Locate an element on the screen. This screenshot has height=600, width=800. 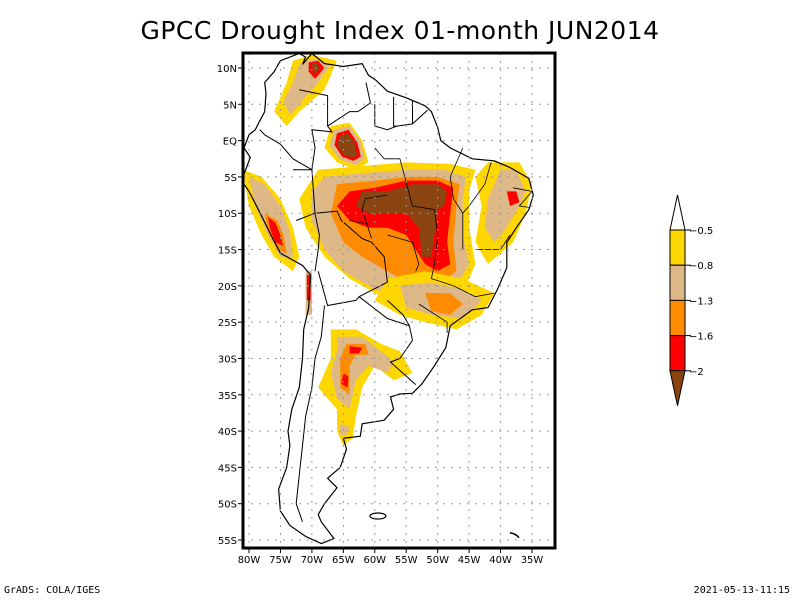
lat-tick-label: 45S is located at coordinates (227, 468).